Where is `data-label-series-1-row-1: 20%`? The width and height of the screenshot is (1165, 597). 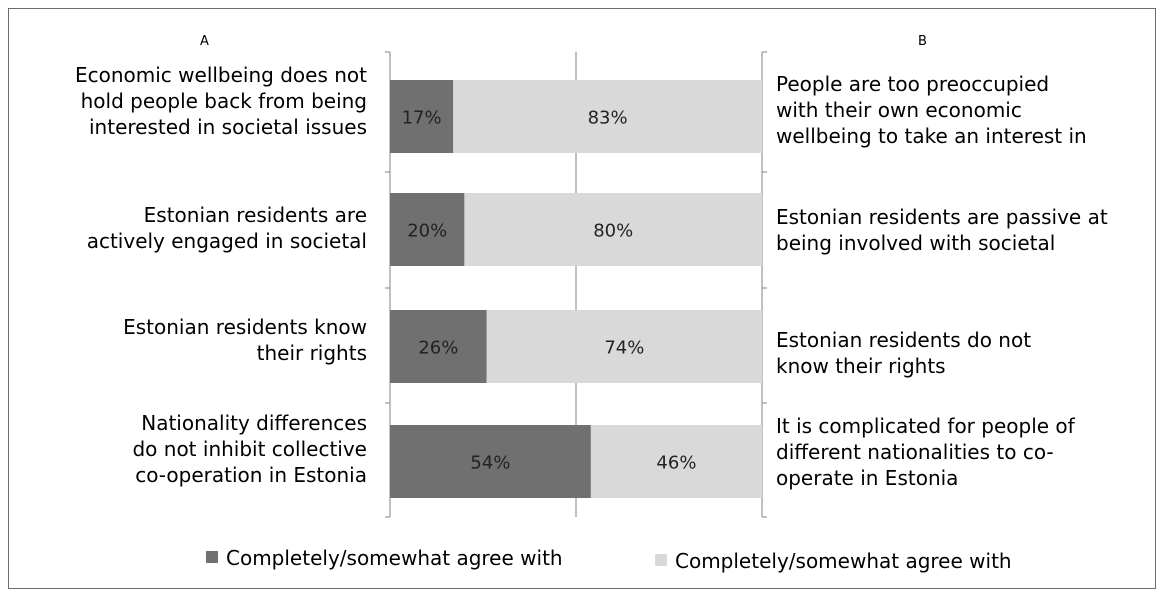 data-label-series-1-row-1: 20% is located at coordinates (427, 231).